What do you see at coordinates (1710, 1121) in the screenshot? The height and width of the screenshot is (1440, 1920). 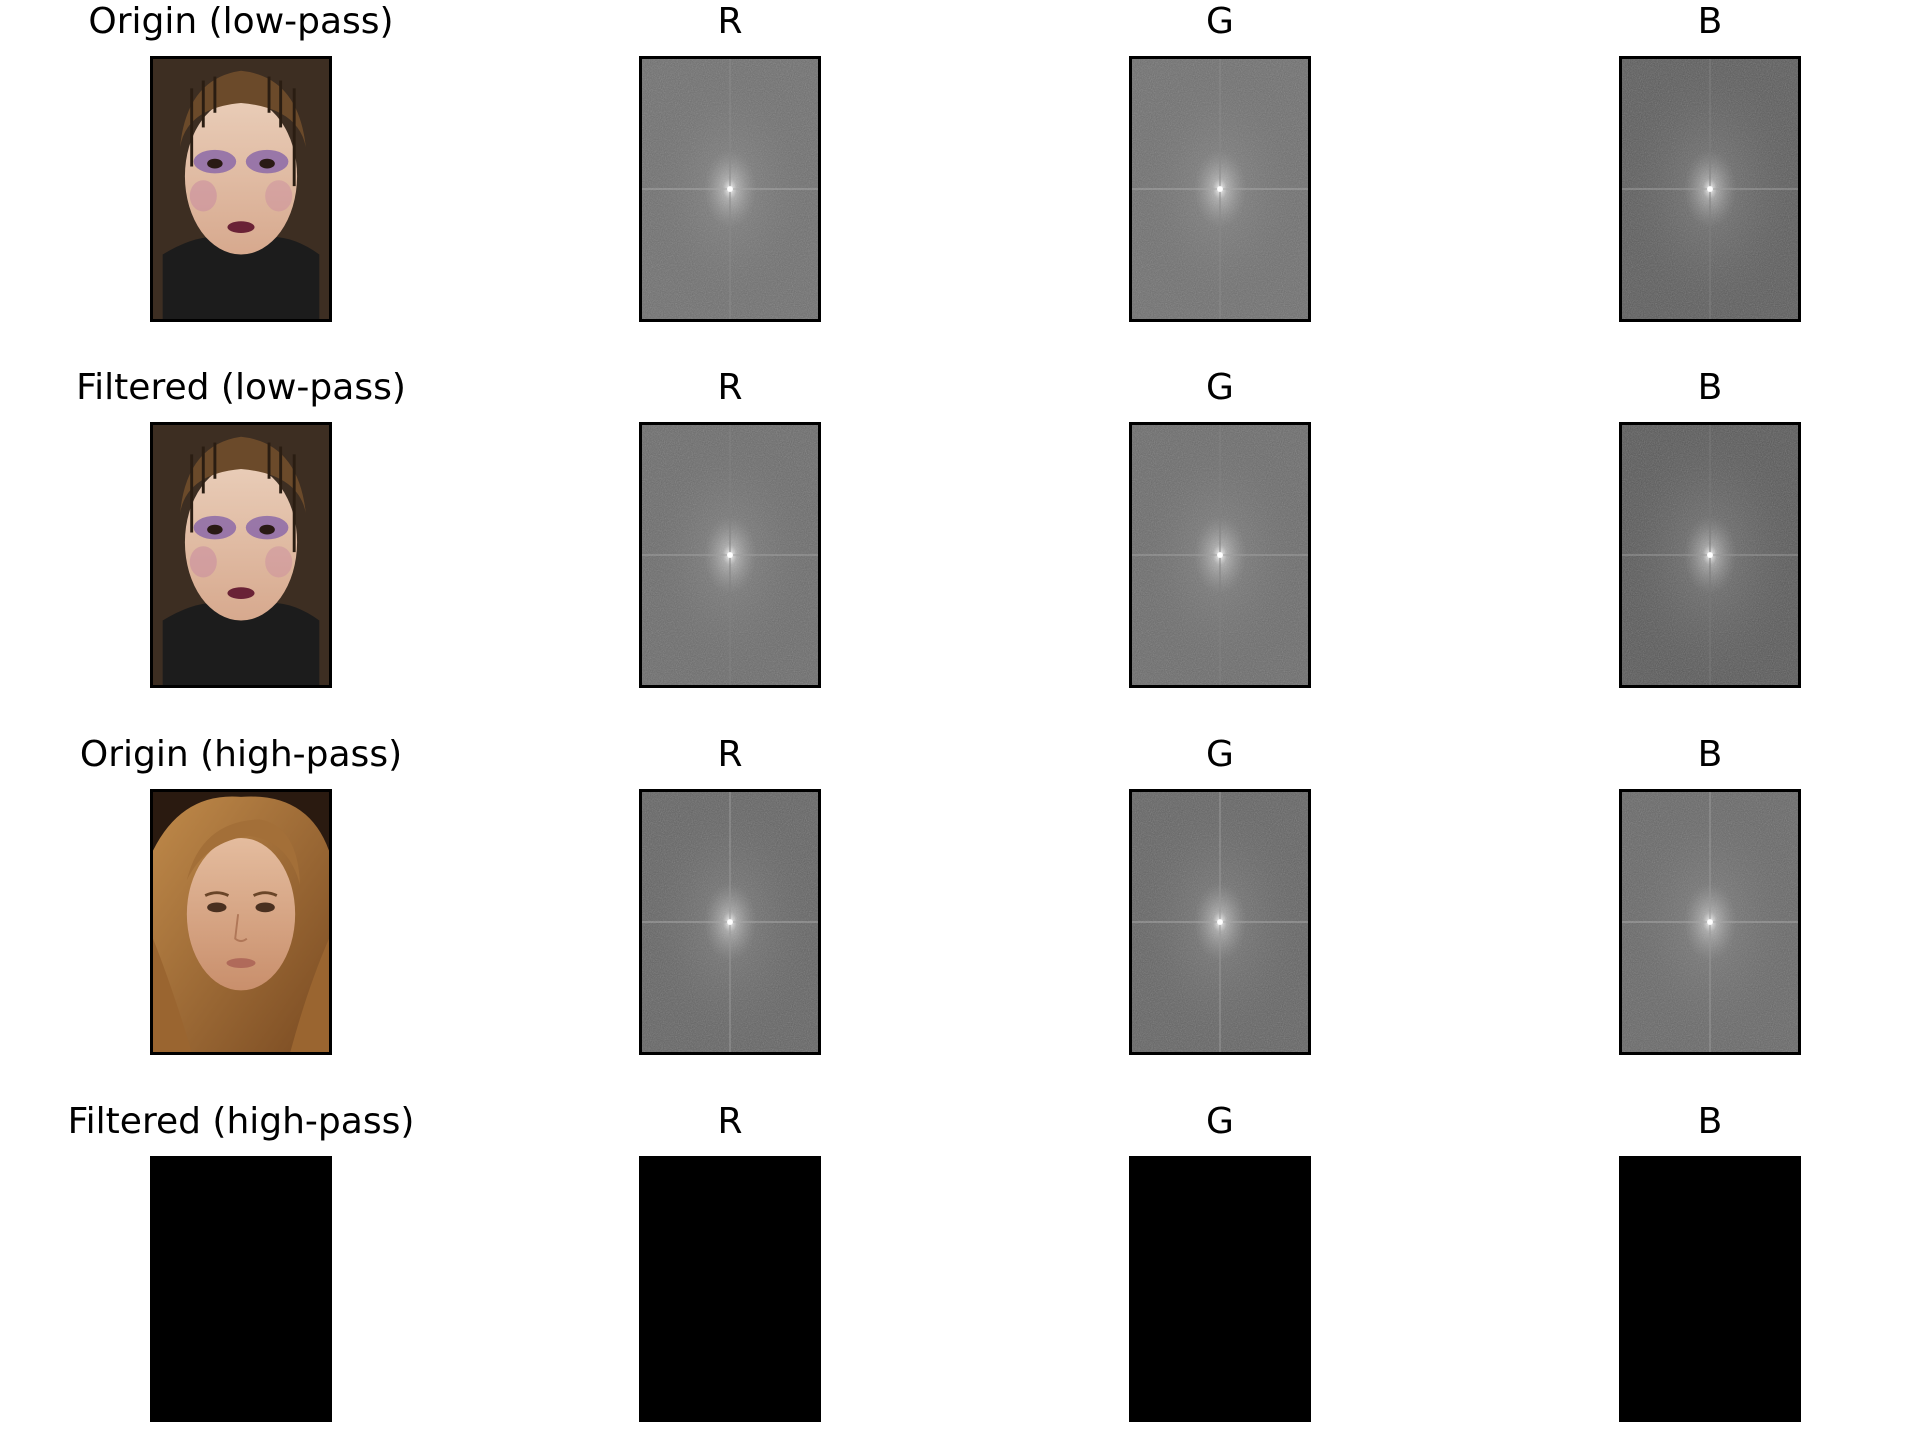 I see `row-3-channel-b-title: B` at bounding box center [1710, 1121].